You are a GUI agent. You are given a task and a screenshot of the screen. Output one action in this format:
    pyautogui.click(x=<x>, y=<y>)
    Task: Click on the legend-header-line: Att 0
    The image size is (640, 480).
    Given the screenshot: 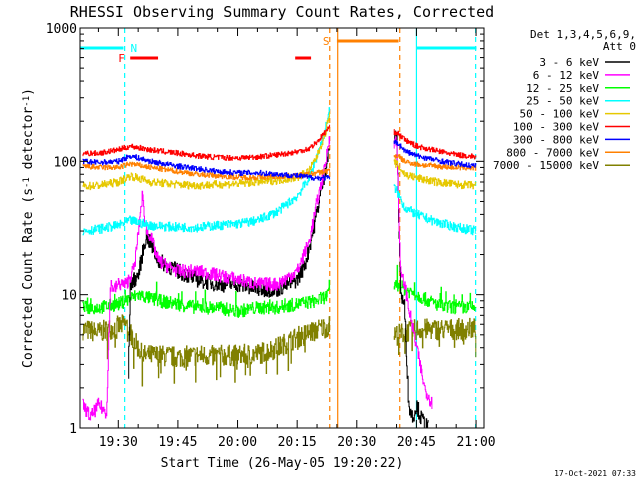 What is the action you would take?
    pyautogui.click(x=619, y=46)
    